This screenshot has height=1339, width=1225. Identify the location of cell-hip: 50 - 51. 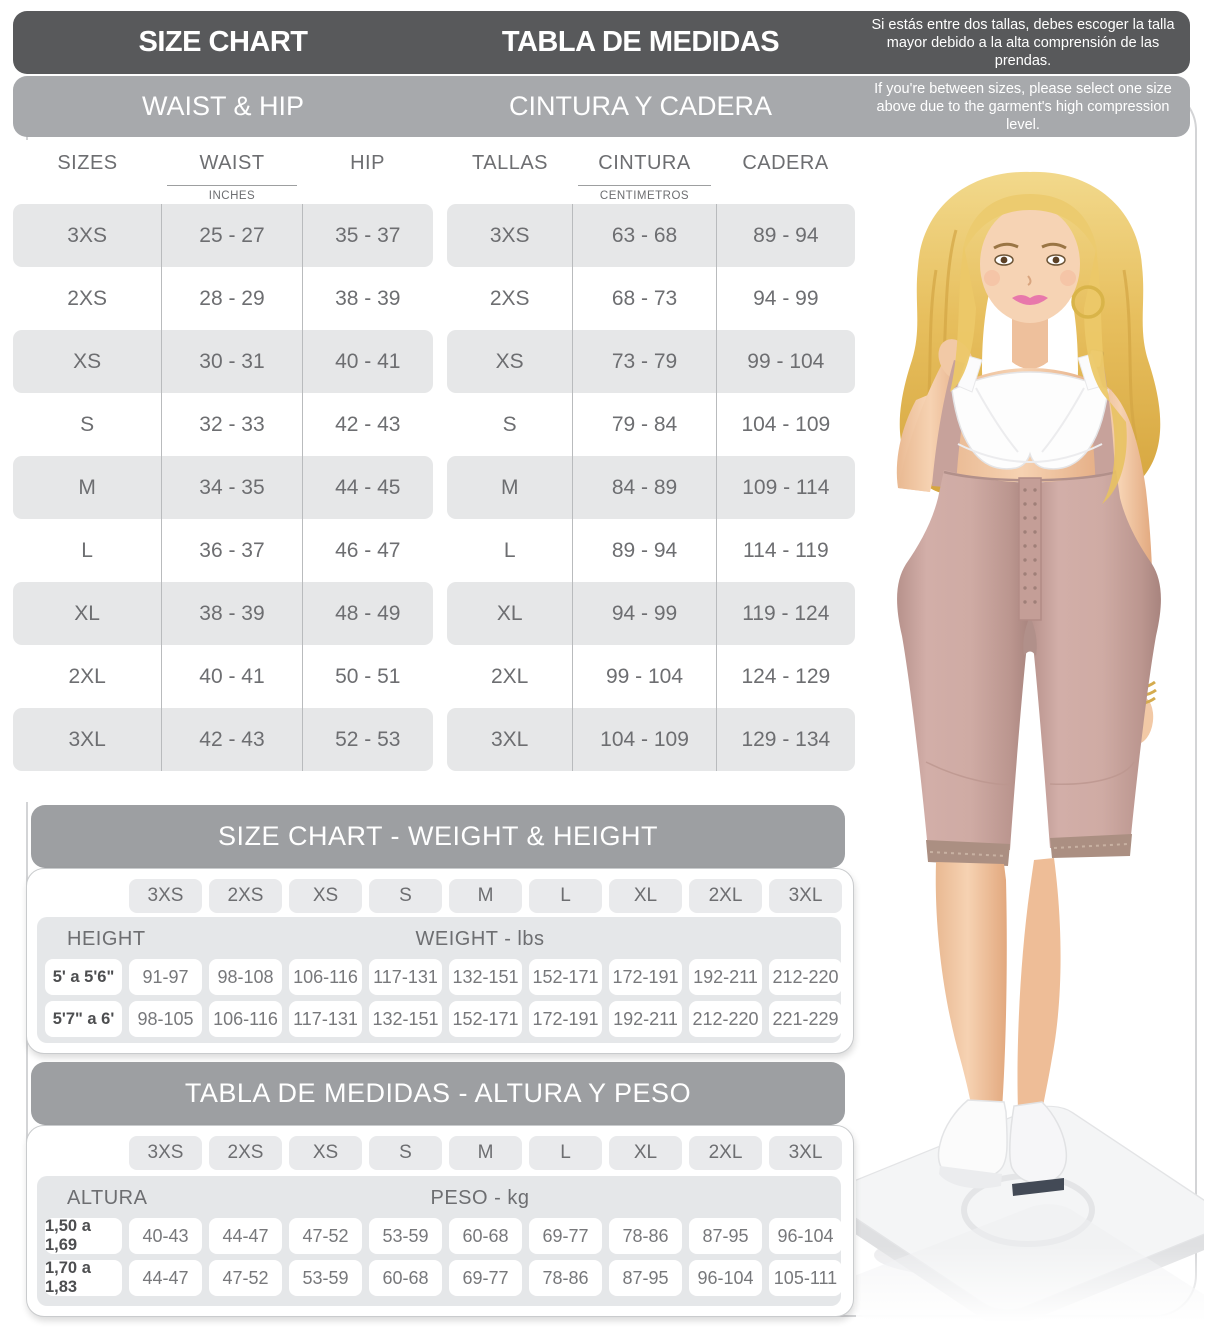
(367, 676).